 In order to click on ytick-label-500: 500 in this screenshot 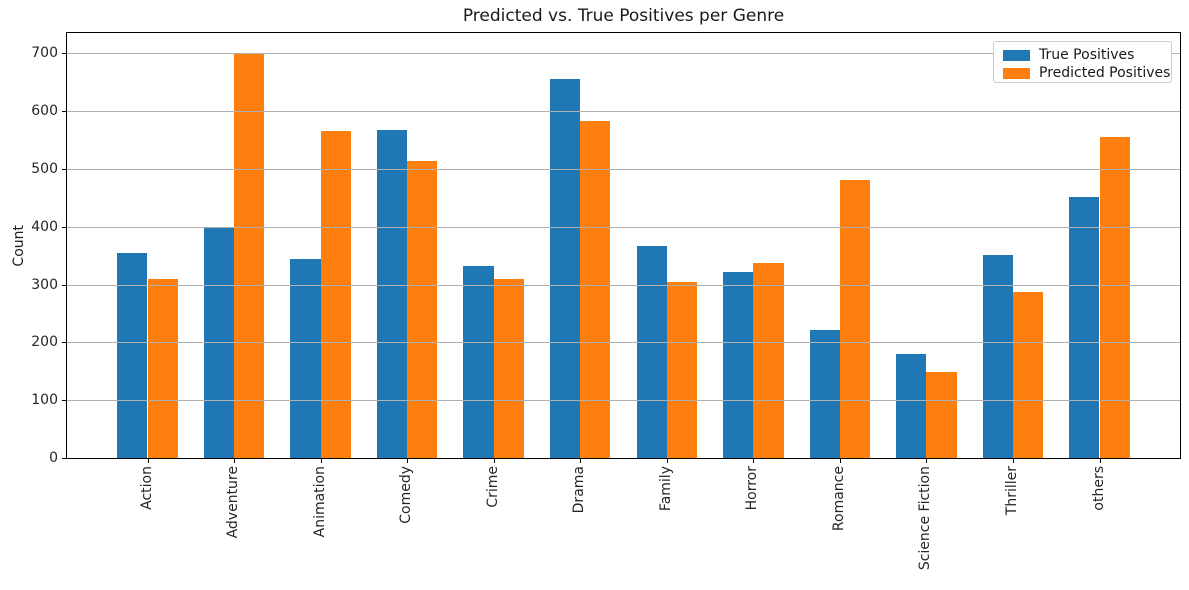, I will do `click(44, 168)`.